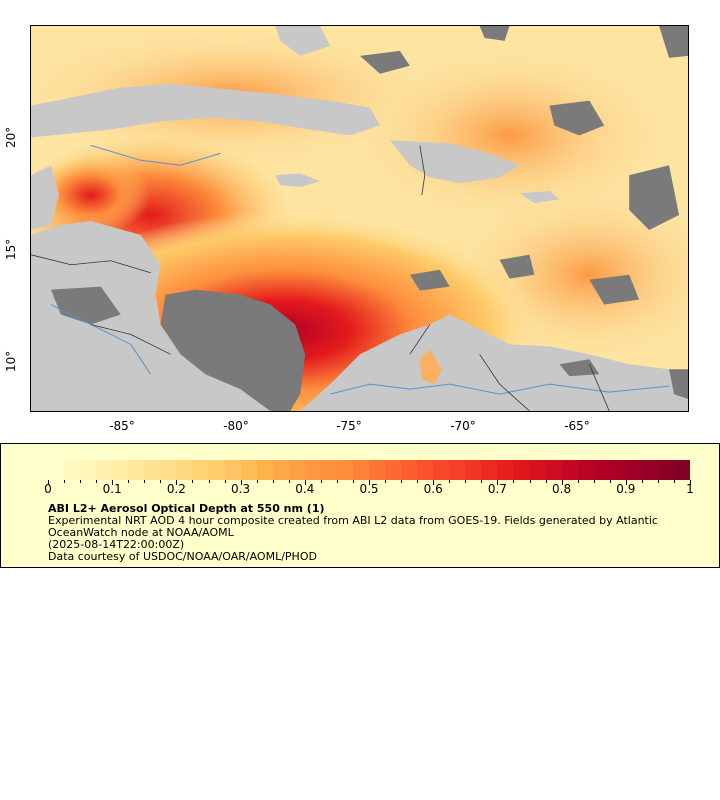  I want to click on y-tick-label: 10°, so click(11, 361).